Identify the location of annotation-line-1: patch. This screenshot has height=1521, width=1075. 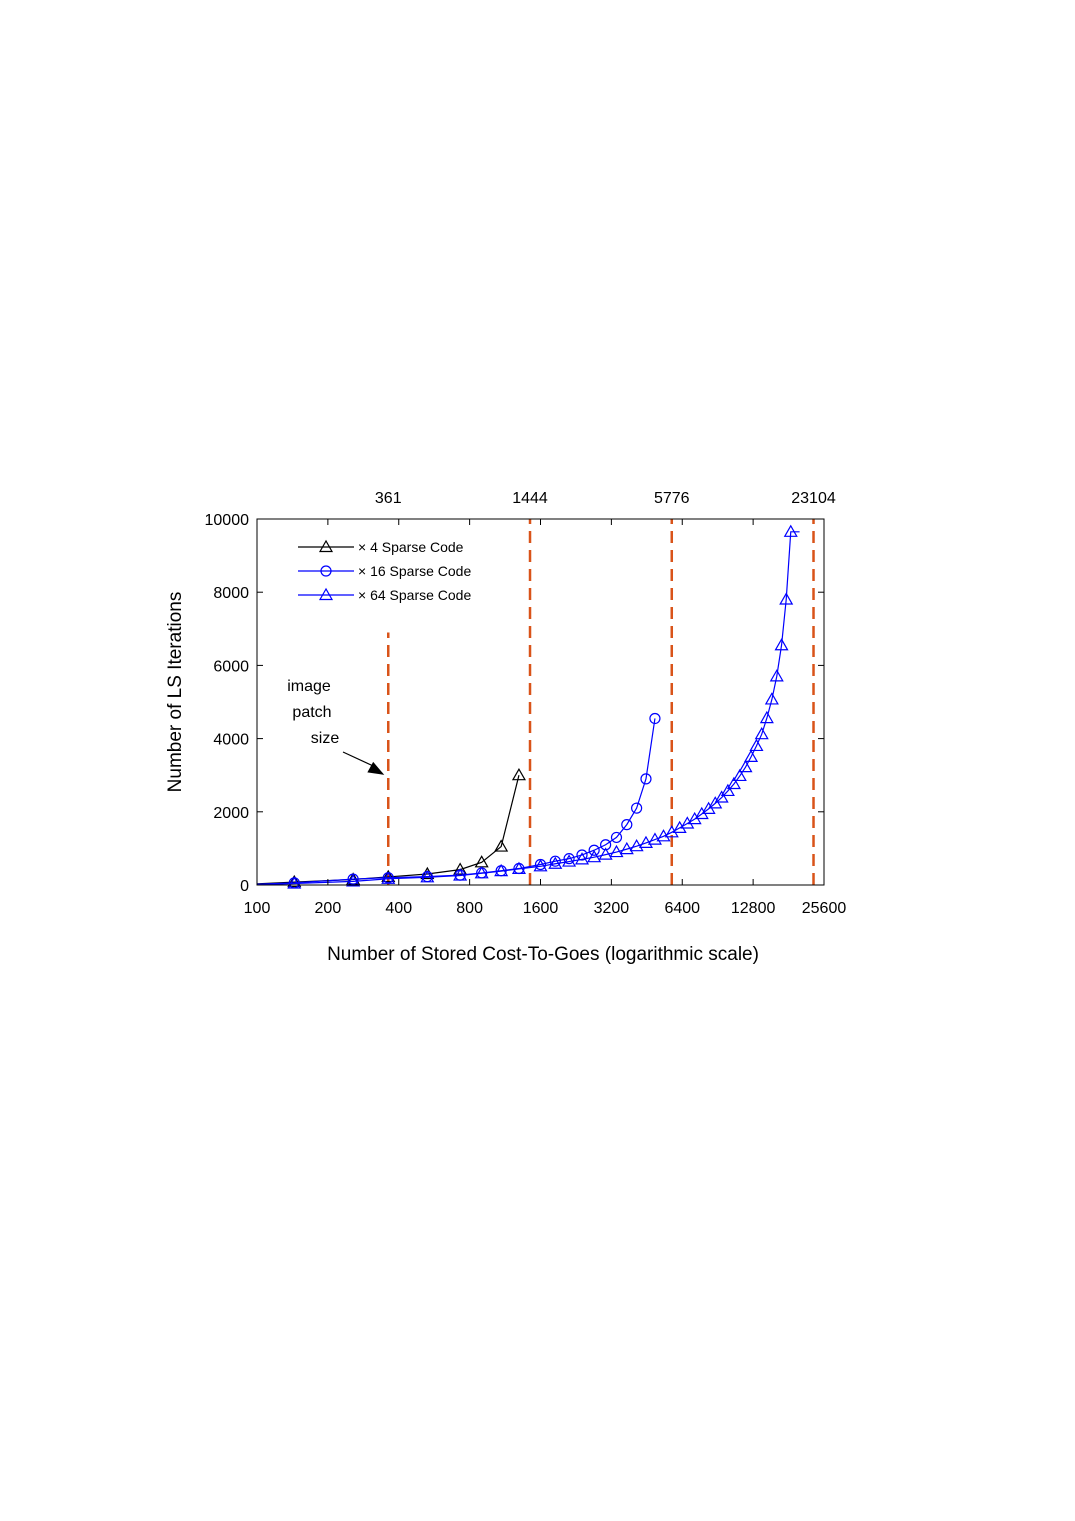
(311, 712).